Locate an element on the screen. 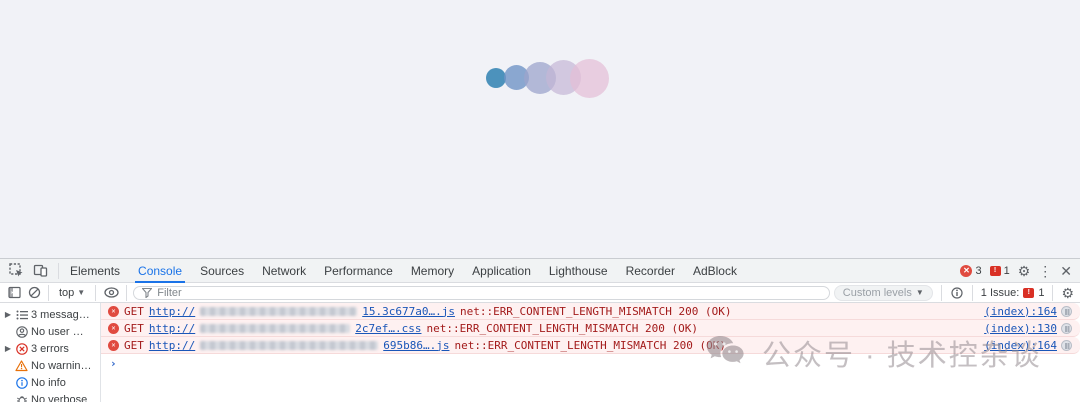 This screenshot has height=402, width=1080. tab-sources: Sources is located at coordinates (222, 270).